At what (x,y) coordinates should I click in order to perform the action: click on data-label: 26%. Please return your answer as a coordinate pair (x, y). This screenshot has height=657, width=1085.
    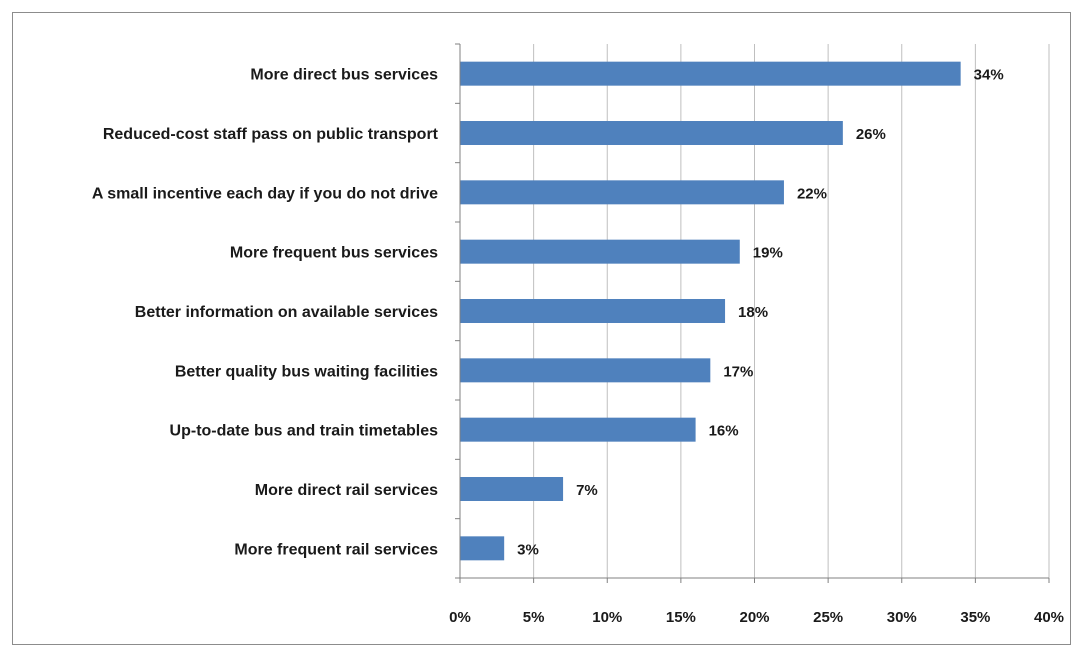
    Looking at the image, I should click on (871, 134).